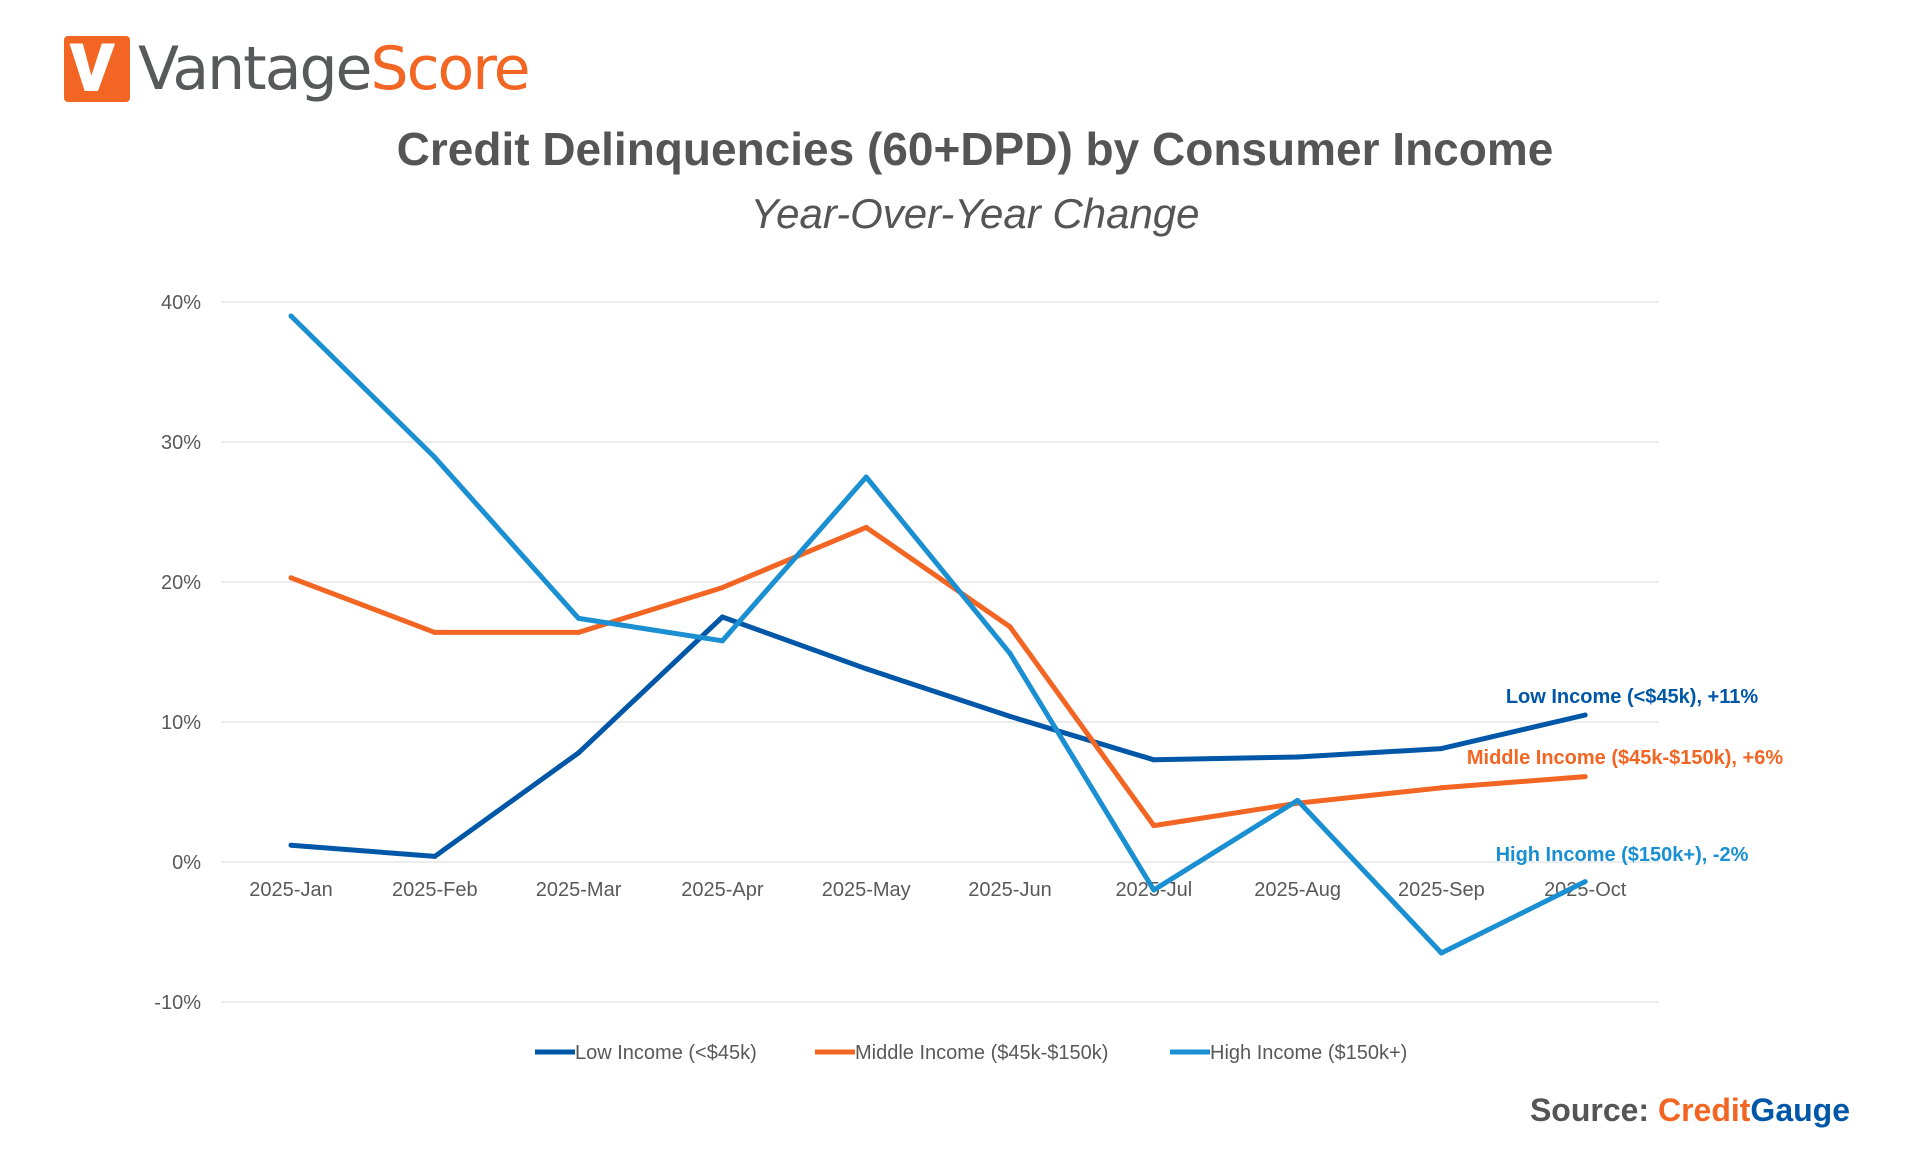  What do you see at coordinates (181, 723) in the screenshot?
I see `y-tick-label: 10%` at bounding box center [181, 723].